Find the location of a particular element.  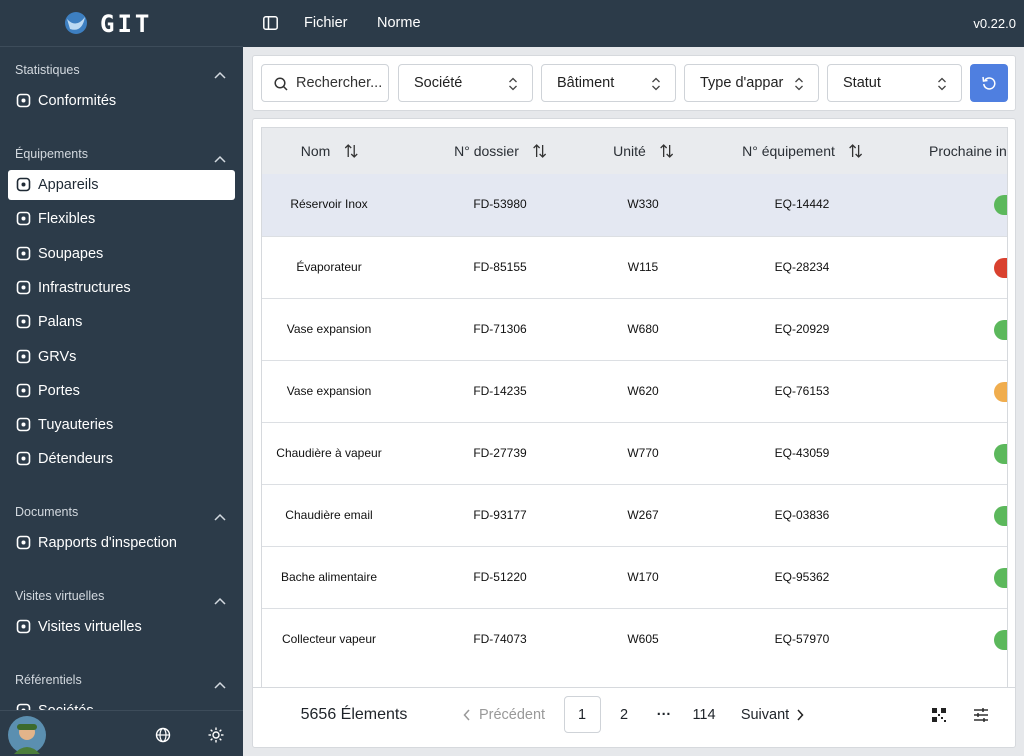

table-row: Évaporateur FD-85155 W115 EQ-28234 is located at coordinates (634, 267).